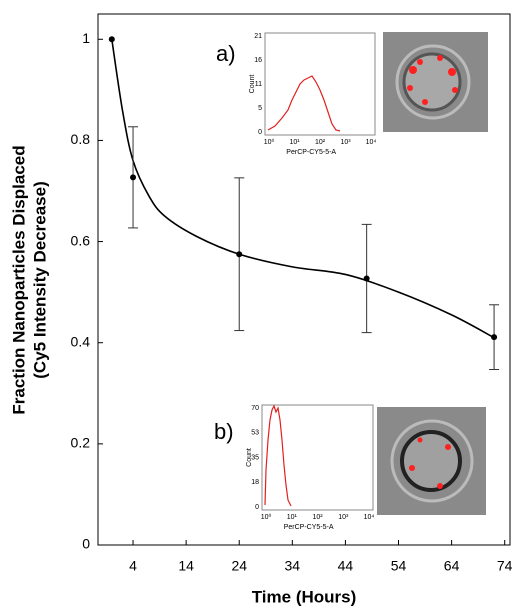 The width and height of the screenshot is (514, 609). Describe the element at coordinates (39, 279) in the screenshot. I see `y-axis-label-line: (Cy5 Intensity Decrease)` at that location.